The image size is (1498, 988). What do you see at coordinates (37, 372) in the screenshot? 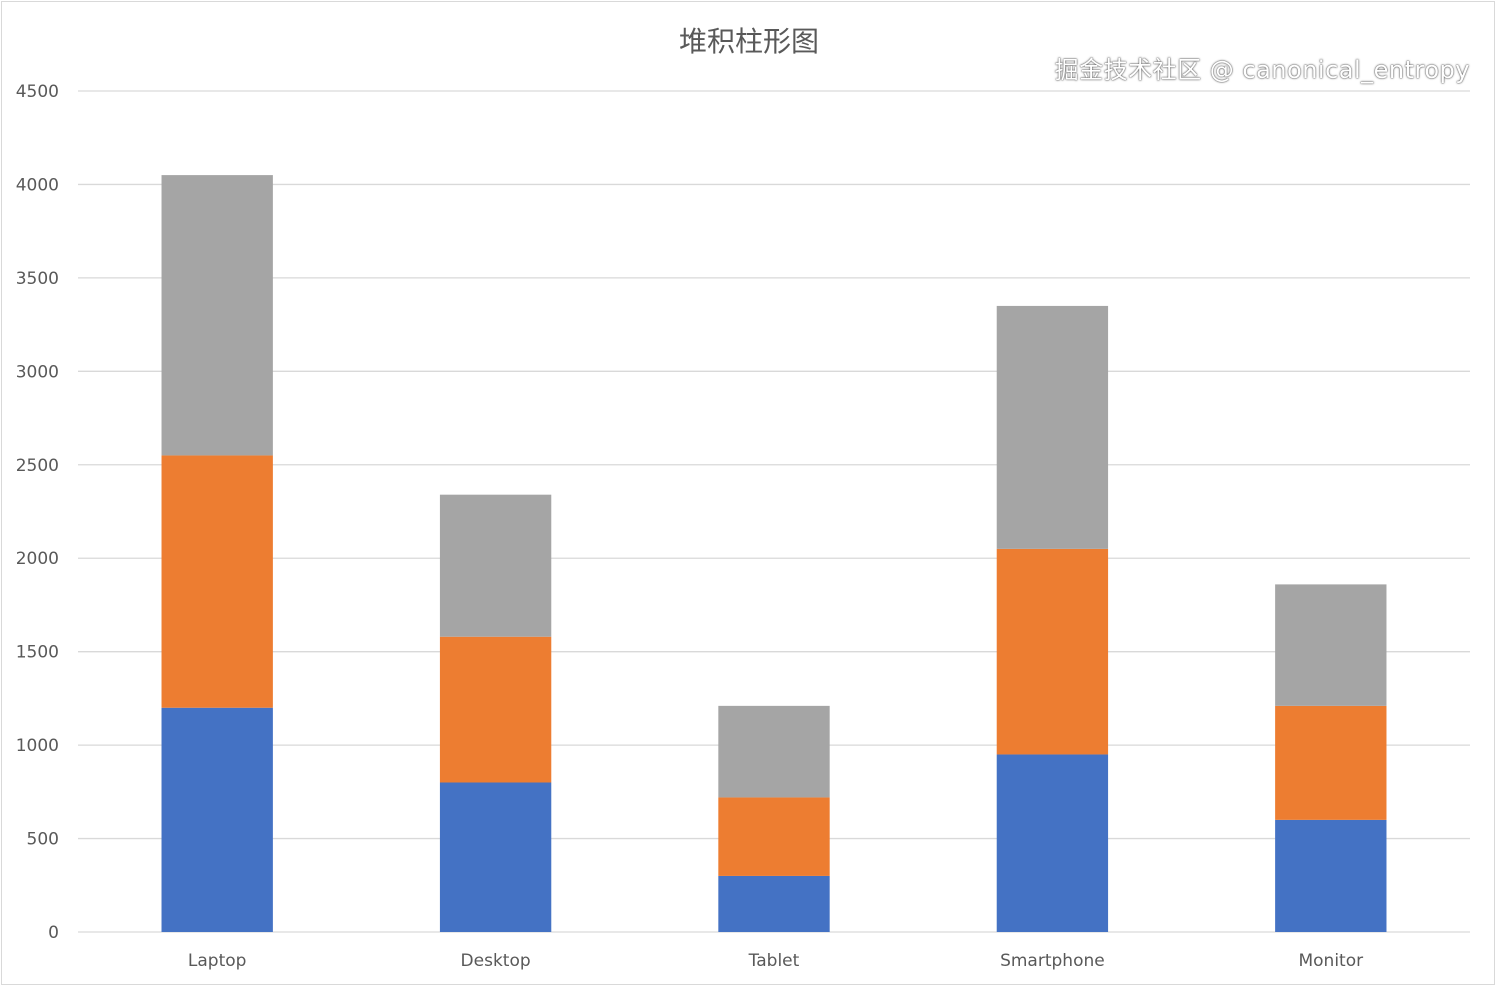
I see `y-tick-label: 3000` at bounding box center [37, 372].